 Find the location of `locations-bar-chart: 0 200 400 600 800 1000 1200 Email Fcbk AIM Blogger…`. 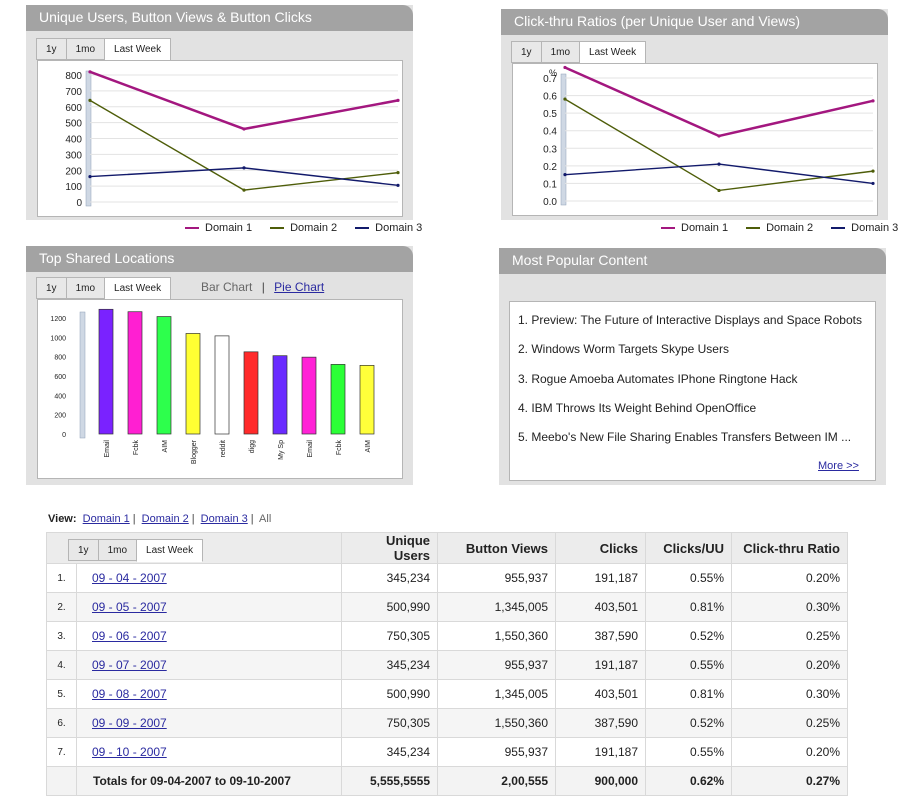

locations-bar-chart: 0 200 400 600 800 1000 1200 Email Fcbk AIM Blogger… is located at coordinates (212, 386).